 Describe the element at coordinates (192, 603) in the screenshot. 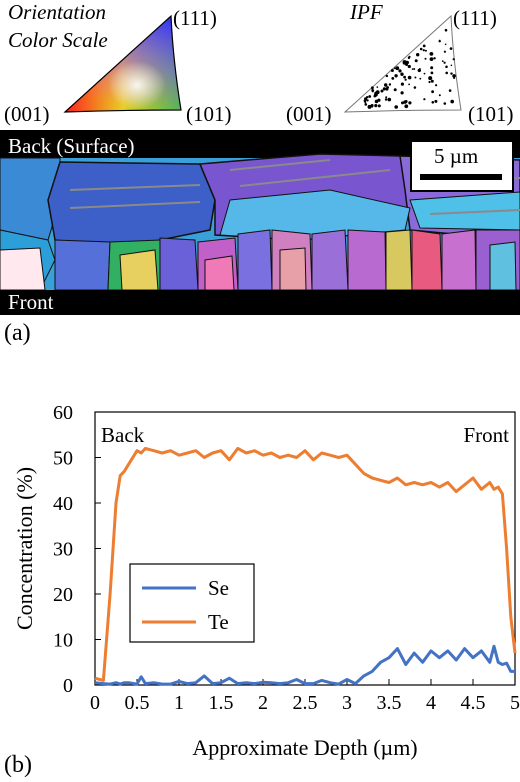

I see `legend-box` at that location.